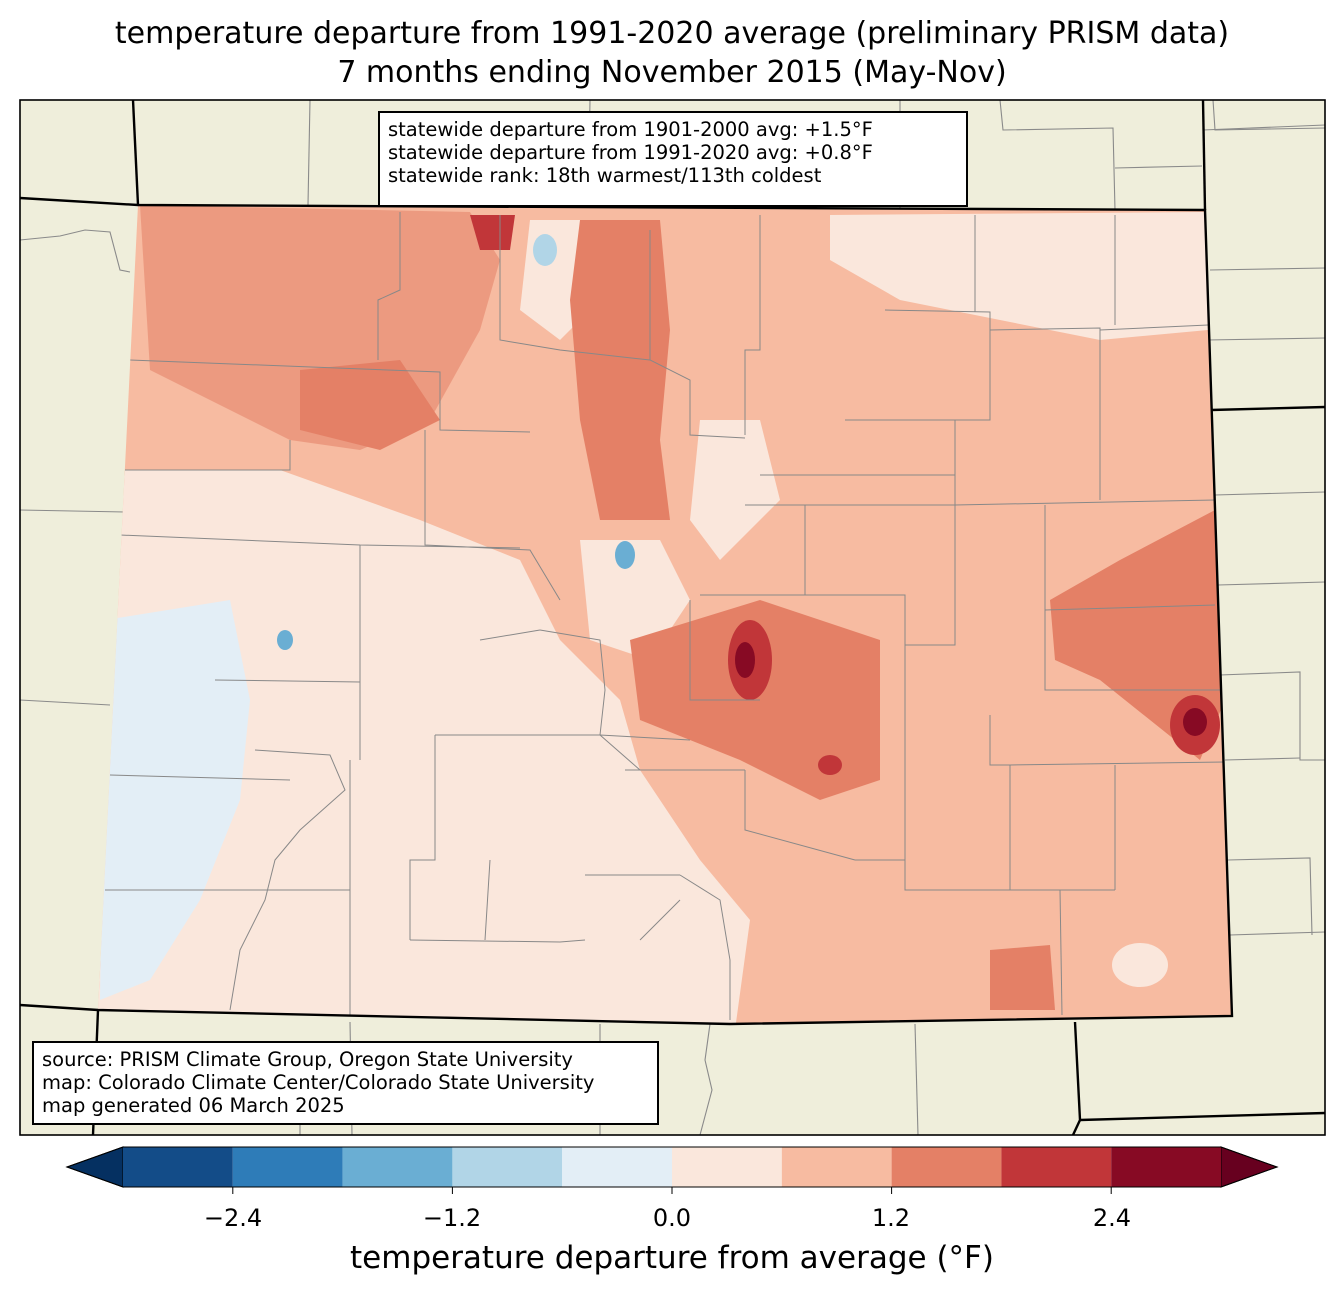 The height and width of the screenshot is (1299, 1344). What do you see at coordinates (672, 1258) in the screenshot?
I see `colorbar-label: temperature departure from average (°F)` at bounding box center [672, 1258].